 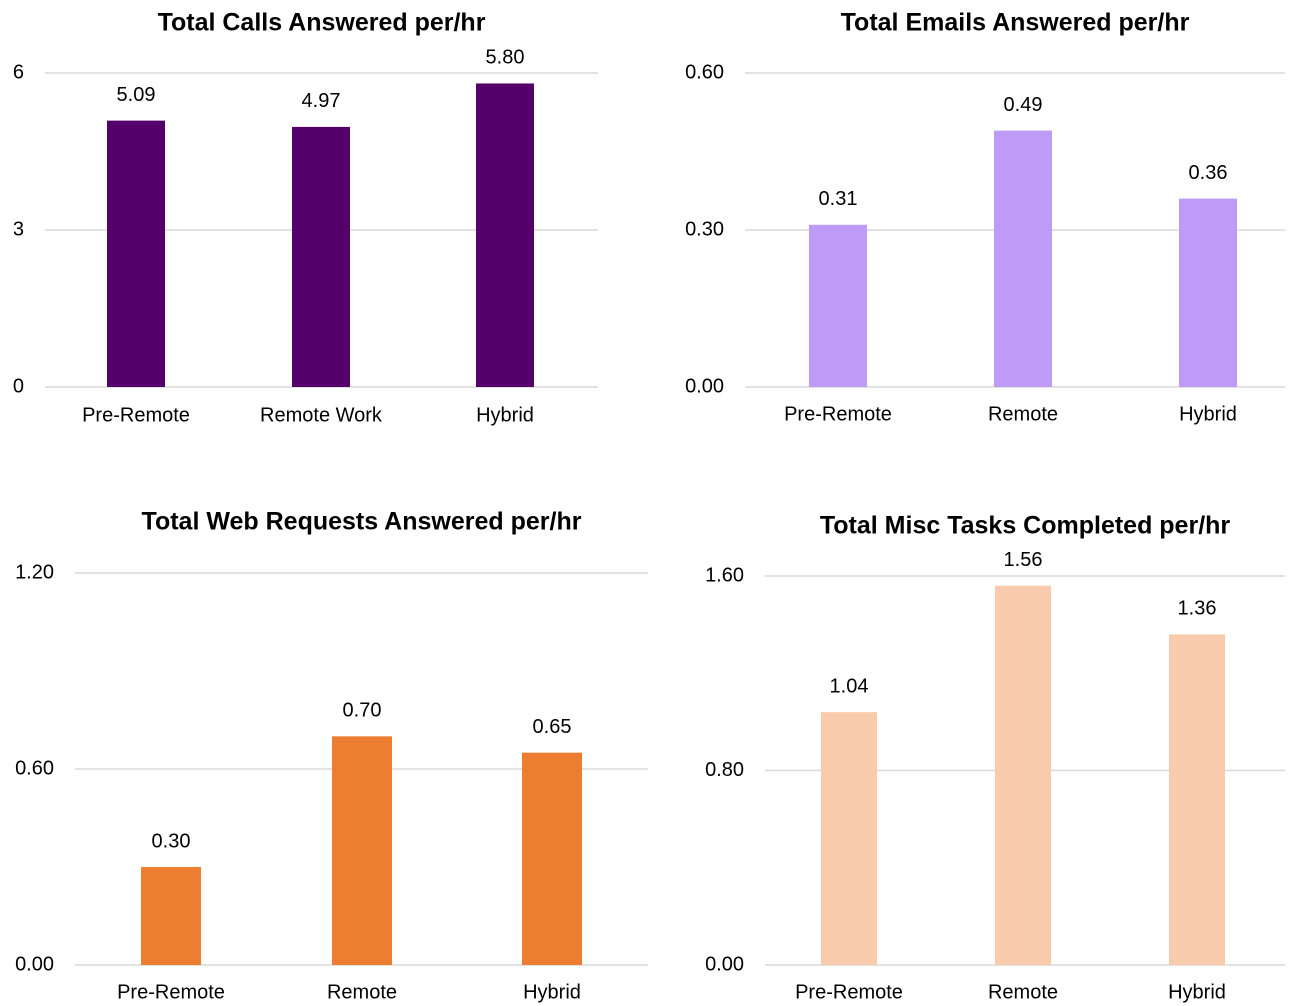 I want to click on y-tick-label: 6, so click(x=18, y=72).